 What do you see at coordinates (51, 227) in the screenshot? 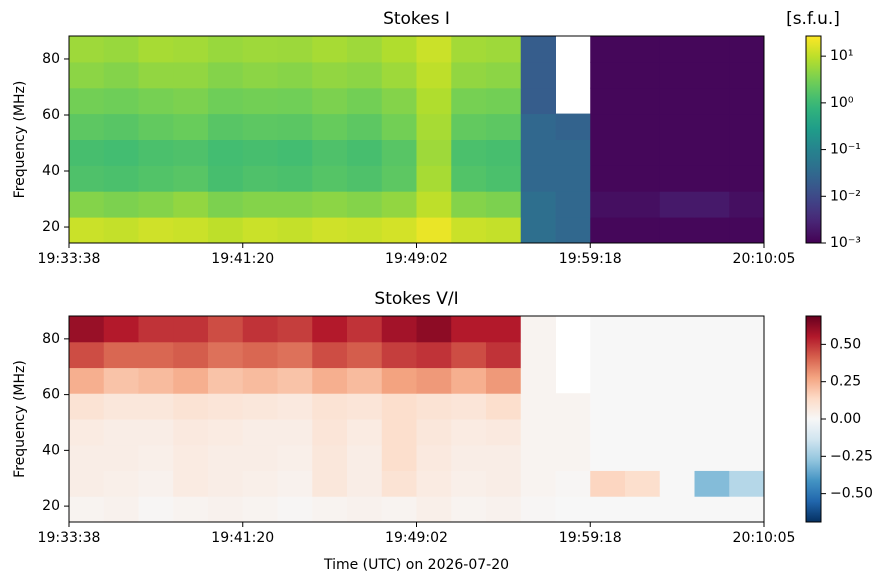
I see `y-tick-label: 20` at bounding box center [51, 227].